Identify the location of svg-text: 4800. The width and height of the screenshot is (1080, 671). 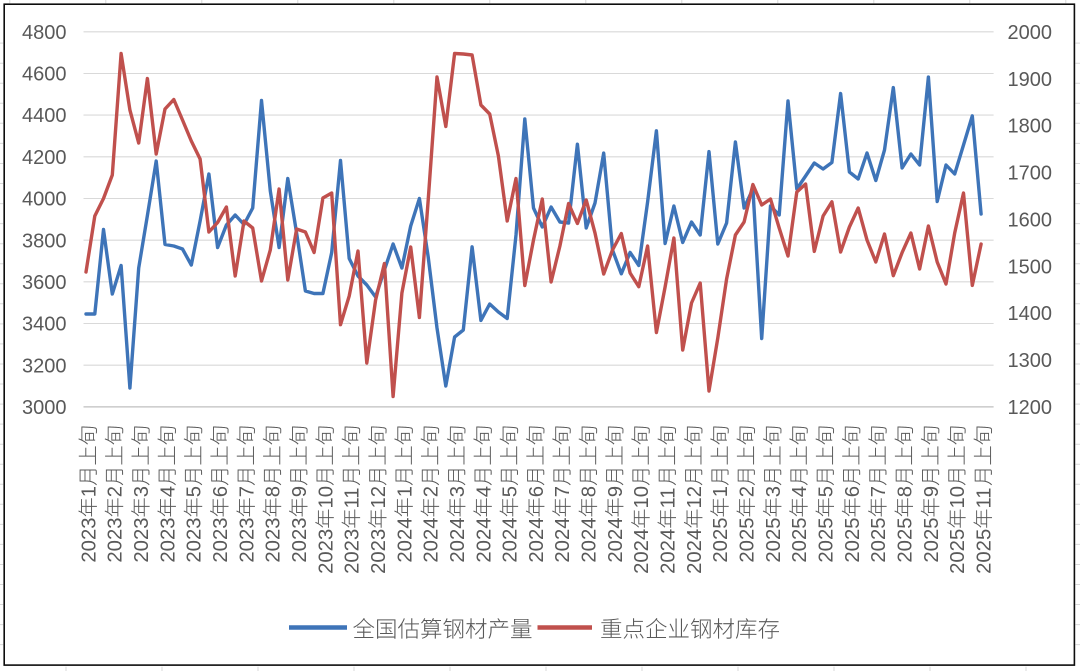
(44, 33).